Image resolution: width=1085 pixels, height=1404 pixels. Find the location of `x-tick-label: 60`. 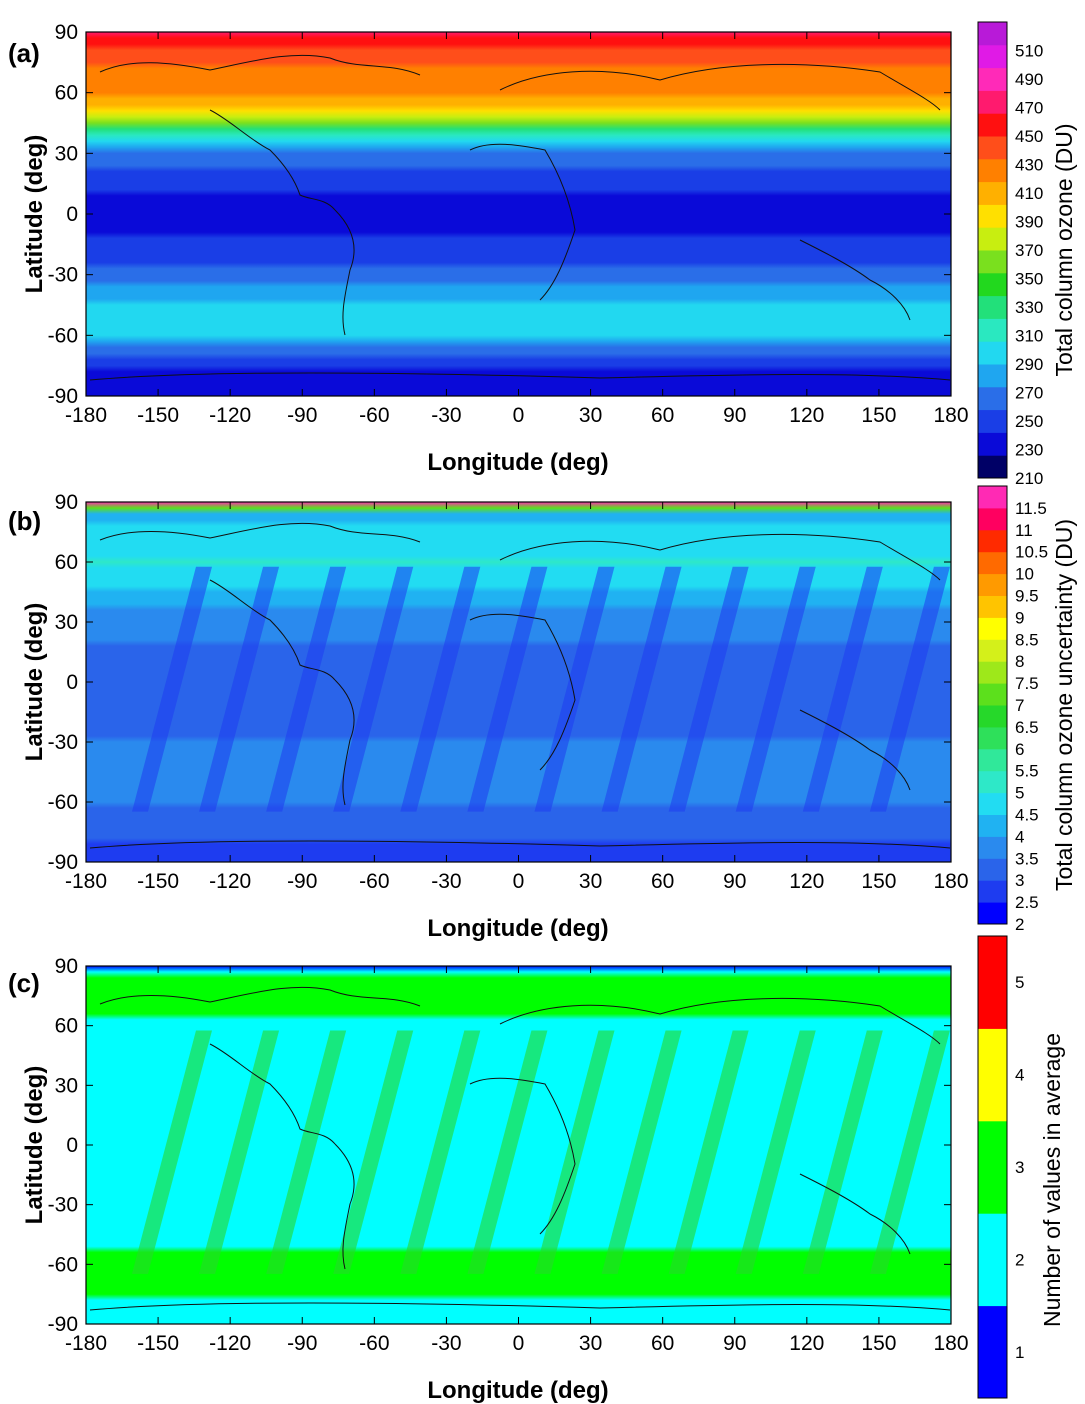

x-tick-label: 60 is located at coordinates (662, 881).